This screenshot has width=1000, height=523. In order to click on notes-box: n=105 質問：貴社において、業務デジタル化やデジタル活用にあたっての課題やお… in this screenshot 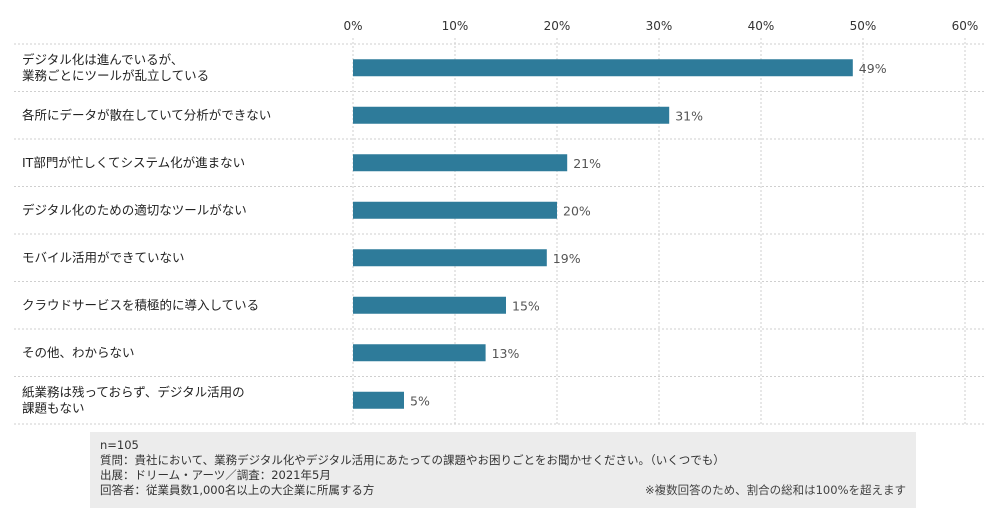, I will do `click(503, 470)`.